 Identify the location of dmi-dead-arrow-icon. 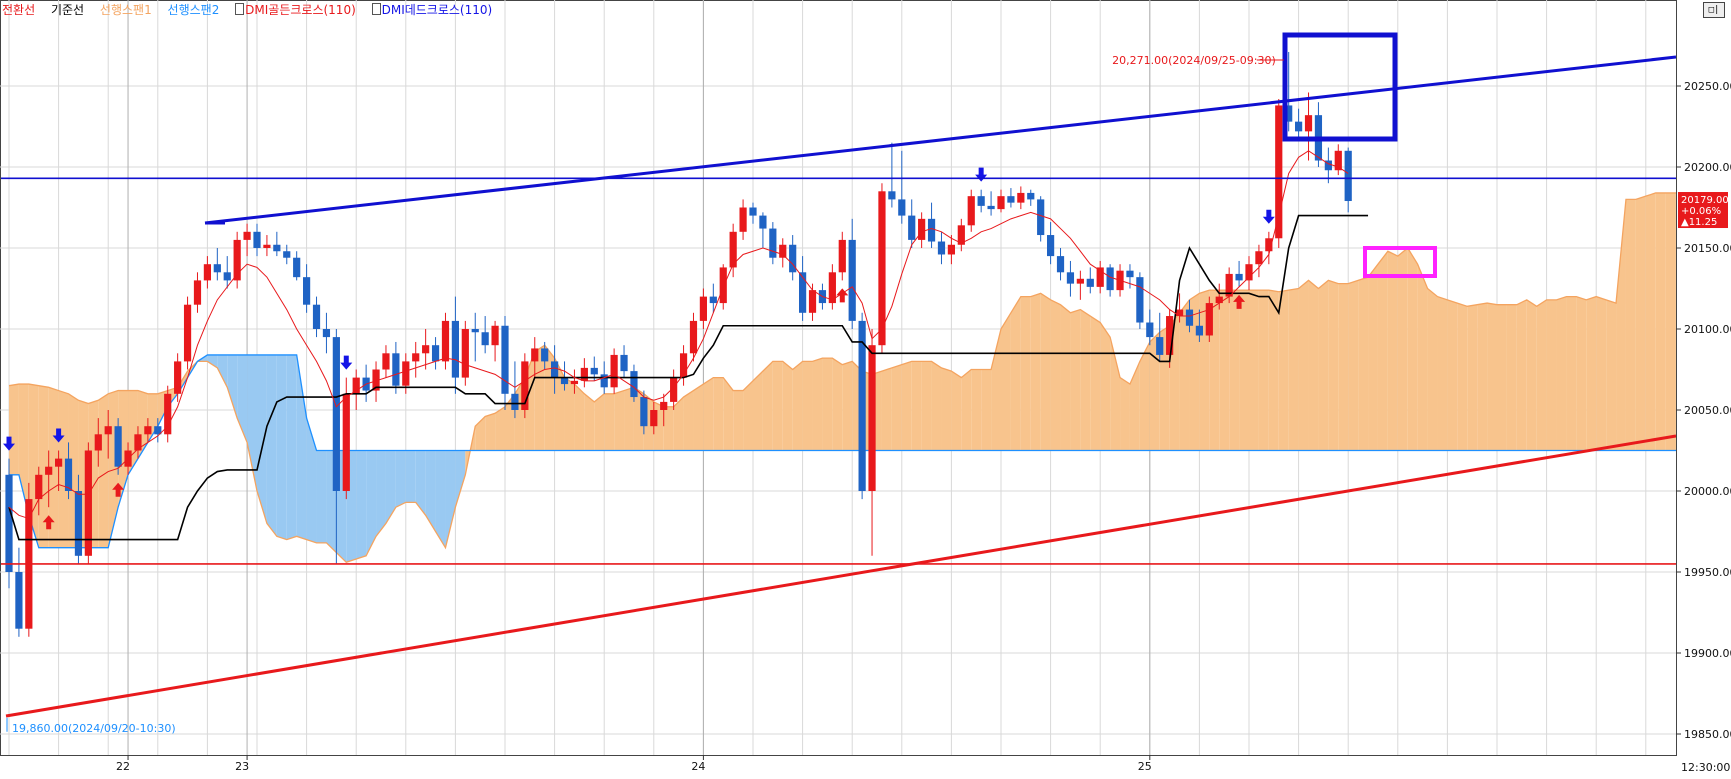
(1268, 216).